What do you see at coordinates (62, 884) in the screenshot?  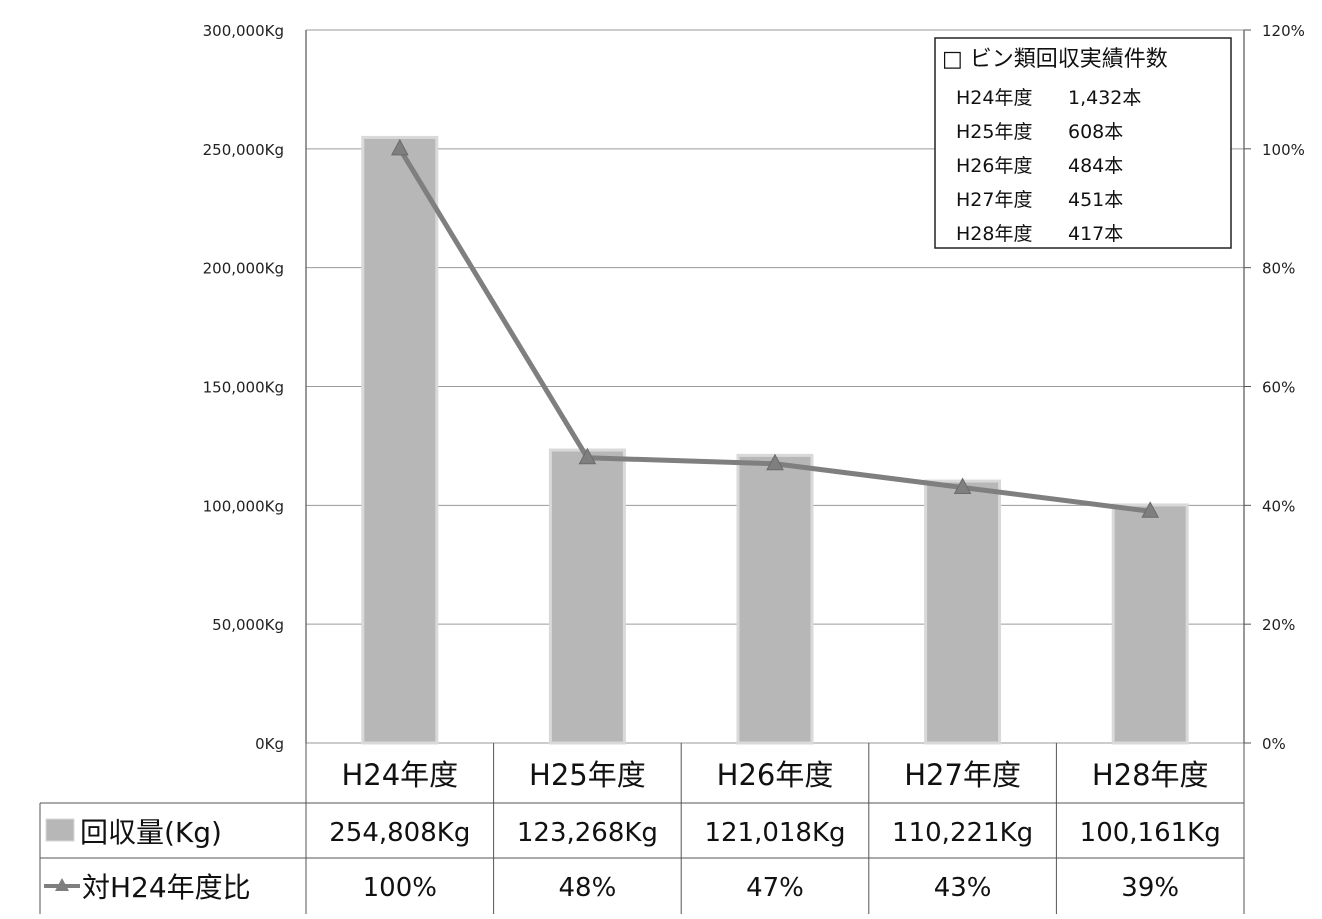 I see `legend-swatch-marker` at bounding box center [62, 884].